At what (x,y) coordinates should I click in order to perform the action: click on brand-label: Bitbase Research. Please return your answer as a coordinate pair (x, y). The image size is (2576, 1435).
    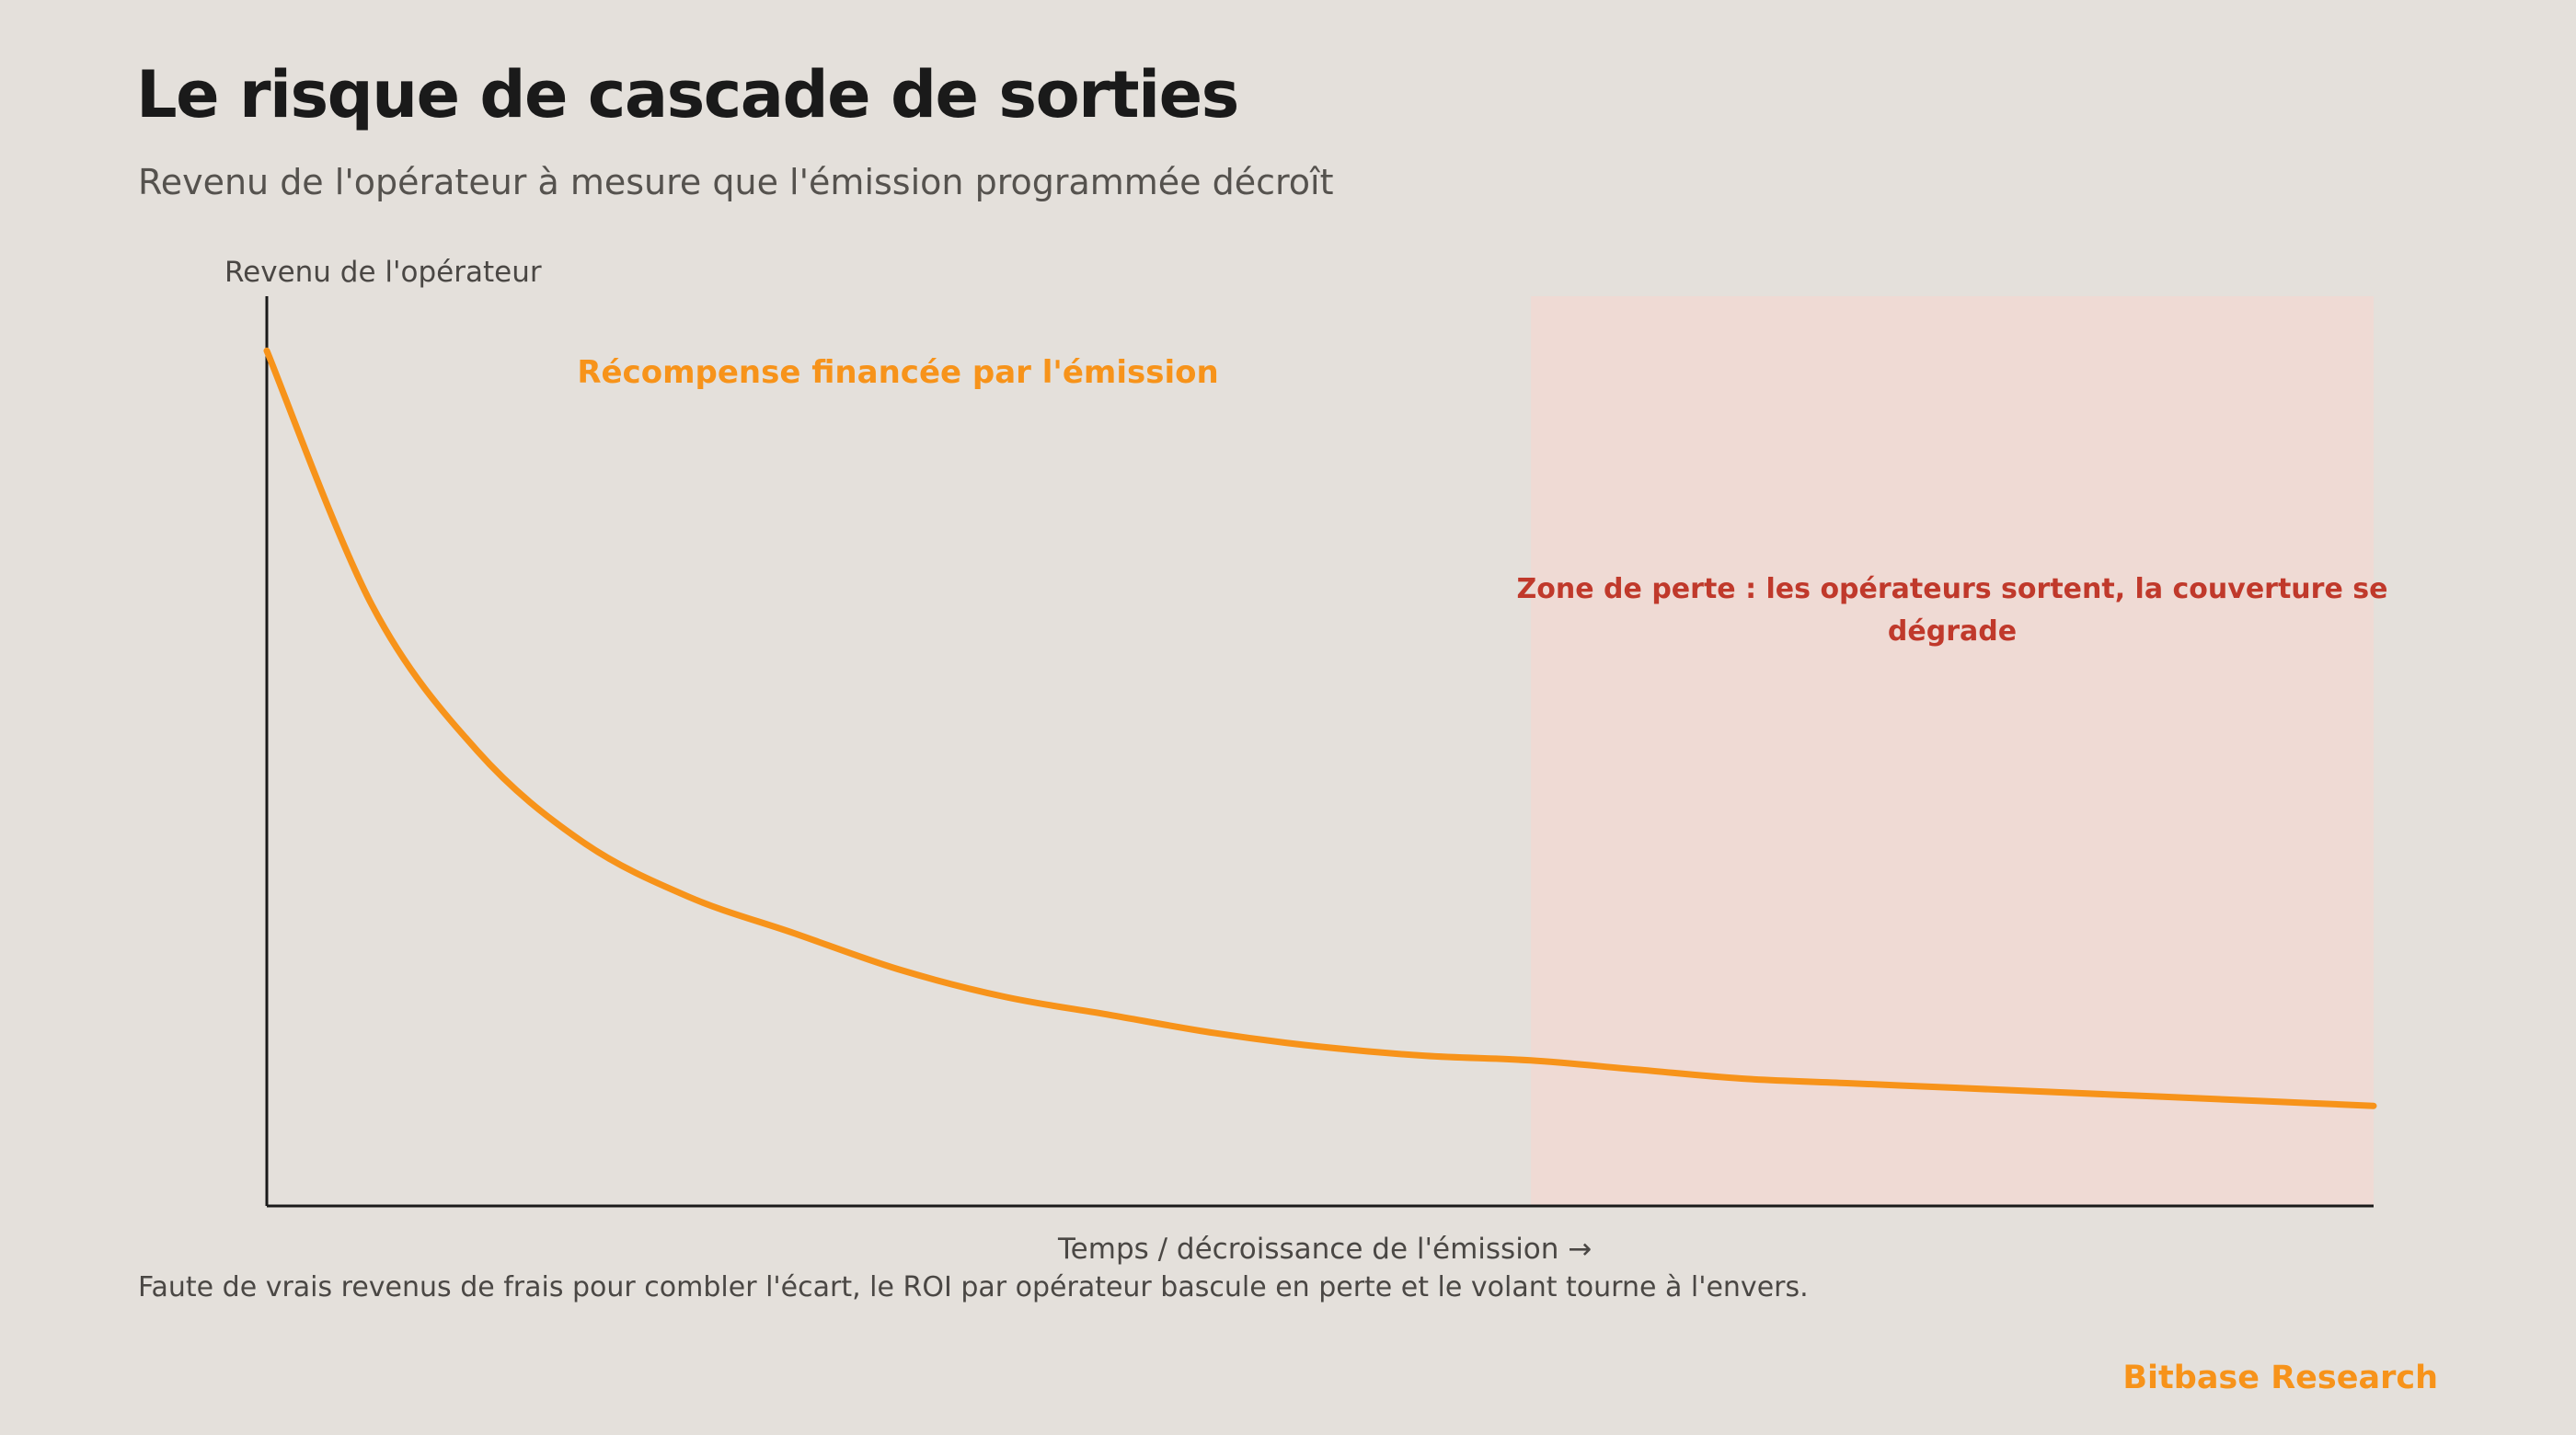
    Looking at the image, I should click on (2280, 1378).